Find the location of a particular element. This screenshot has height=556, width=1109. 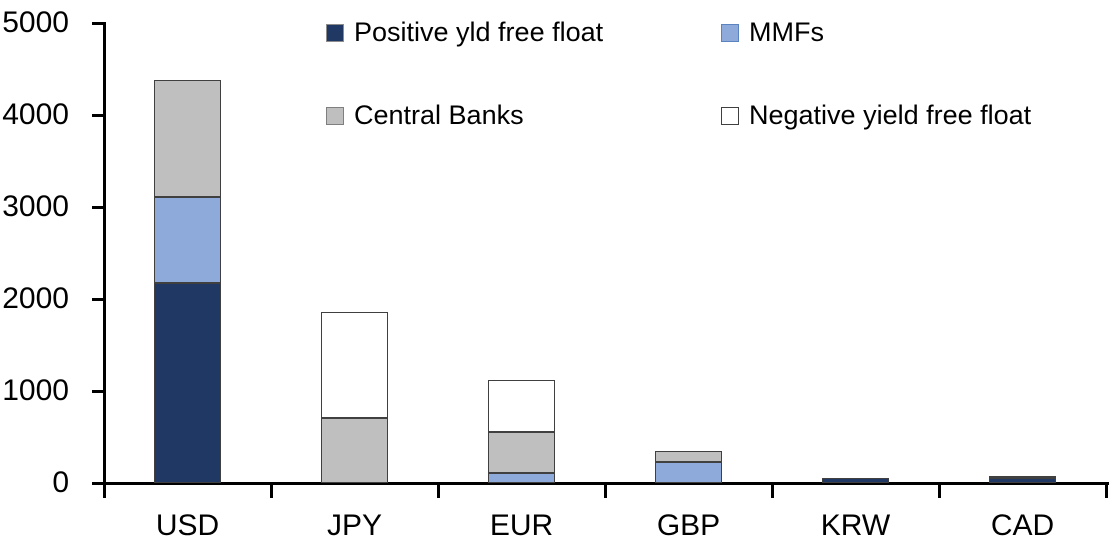

bar-usd-mmfs is located at coordinates (187, 240).